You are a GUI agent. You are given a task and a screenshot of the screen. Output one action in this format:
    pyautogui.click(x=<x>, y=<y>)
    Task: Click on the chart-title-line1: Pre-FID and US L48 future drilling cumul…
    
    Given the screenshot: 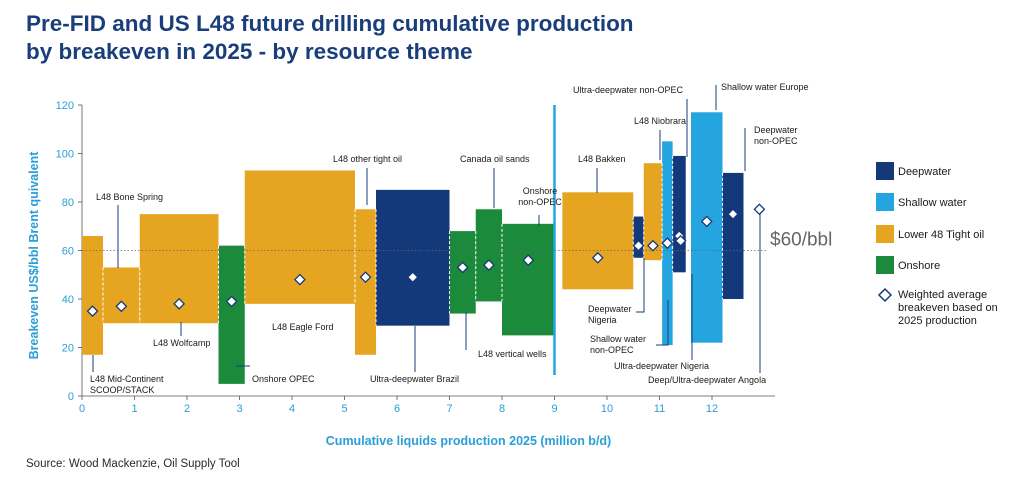 What is the action you would take?
    pyautogui.click(x=330, y=23)
    